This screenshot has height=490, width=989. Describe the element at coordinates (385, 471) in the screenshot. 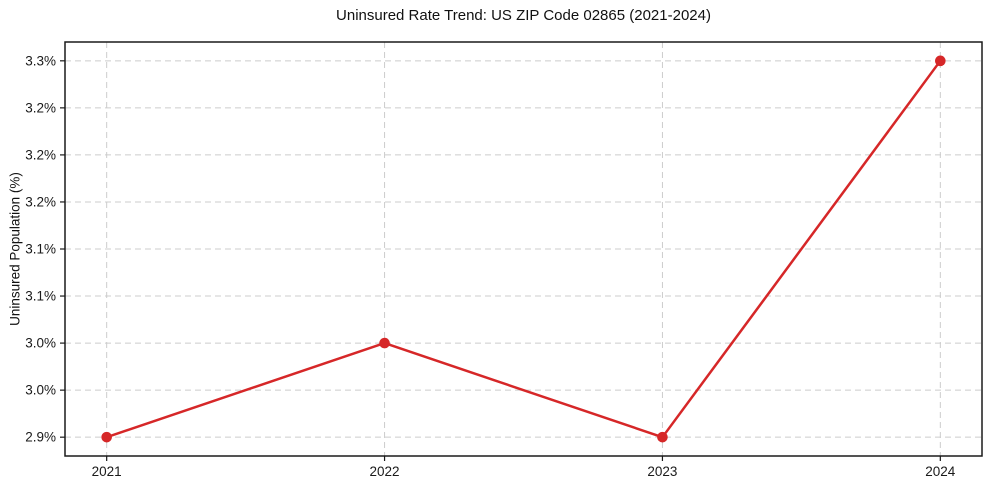

I see `x-tick-label: 2022` at that location.